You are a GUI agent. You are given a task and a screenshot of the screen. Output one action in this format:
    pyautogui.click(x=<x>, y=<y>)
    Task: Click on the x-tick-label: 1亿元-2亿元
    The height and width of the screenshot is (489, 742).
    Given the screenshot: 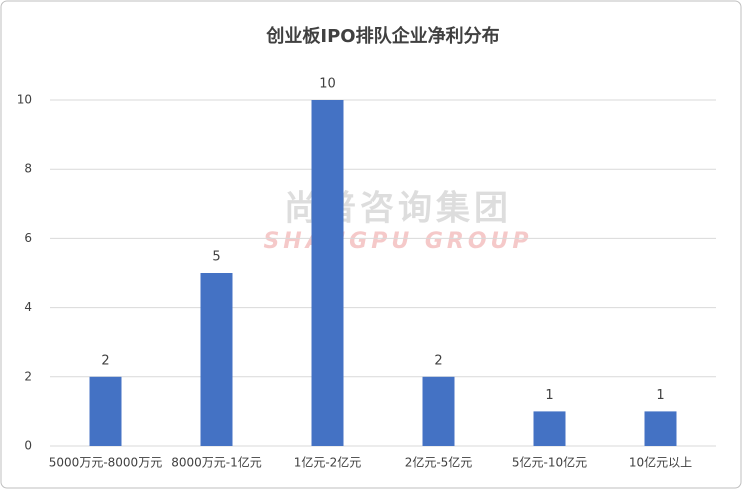 What is the action you would take?
    pyautogui.click(x=328, y=462)
    